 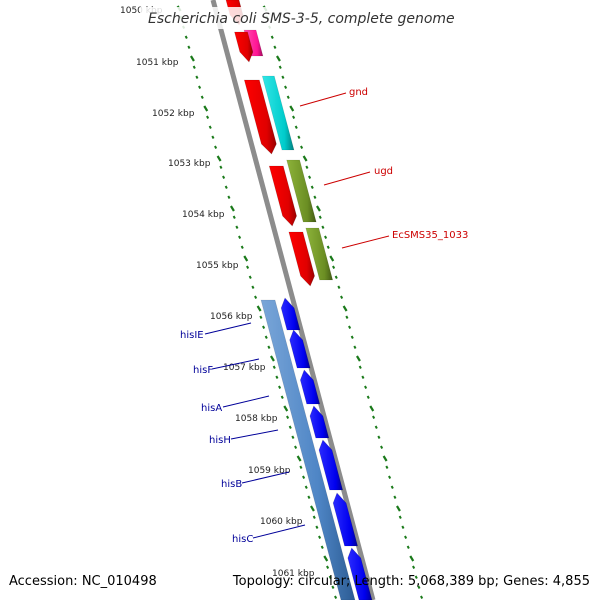 What do you see at coordinates (192, 335) in the screenshot?
I see `gene-label-hisie: hisIE` at bounding box center [192, 335].